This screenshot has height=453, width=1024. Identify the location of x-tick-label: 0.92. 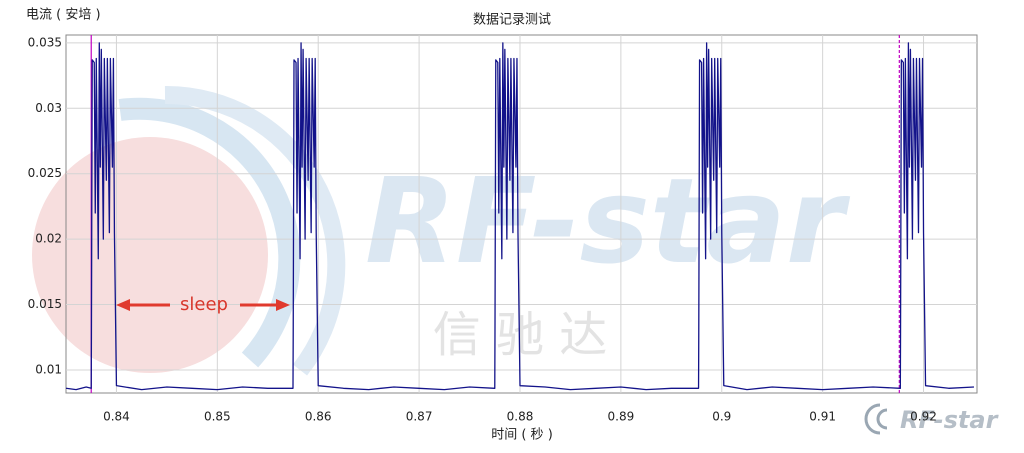
(923, 417).